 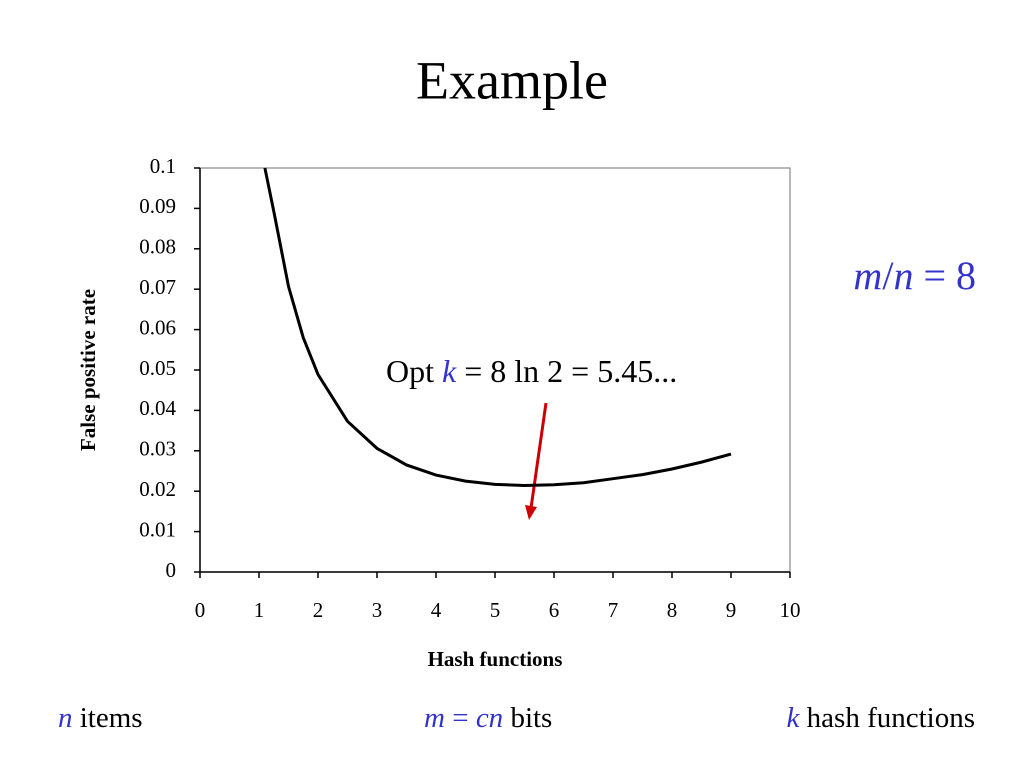 What do you see at coordinates (65, 718) in the screenshot?
I see `footer-var: n` at bounding box center [65, 718].